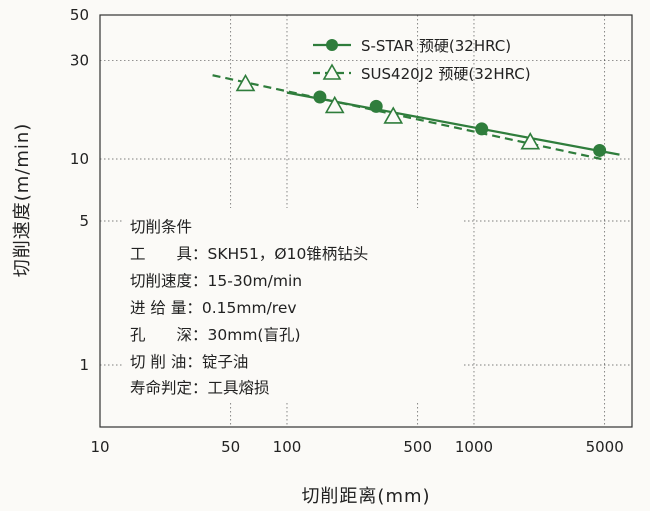 The height and width of the screenshot is (511, 650). Describe the element at coordinates (446, 74) in the screenshot. I see `legend-label-sus420j2: SUS420J2 预硬(32HRC)` at that location.